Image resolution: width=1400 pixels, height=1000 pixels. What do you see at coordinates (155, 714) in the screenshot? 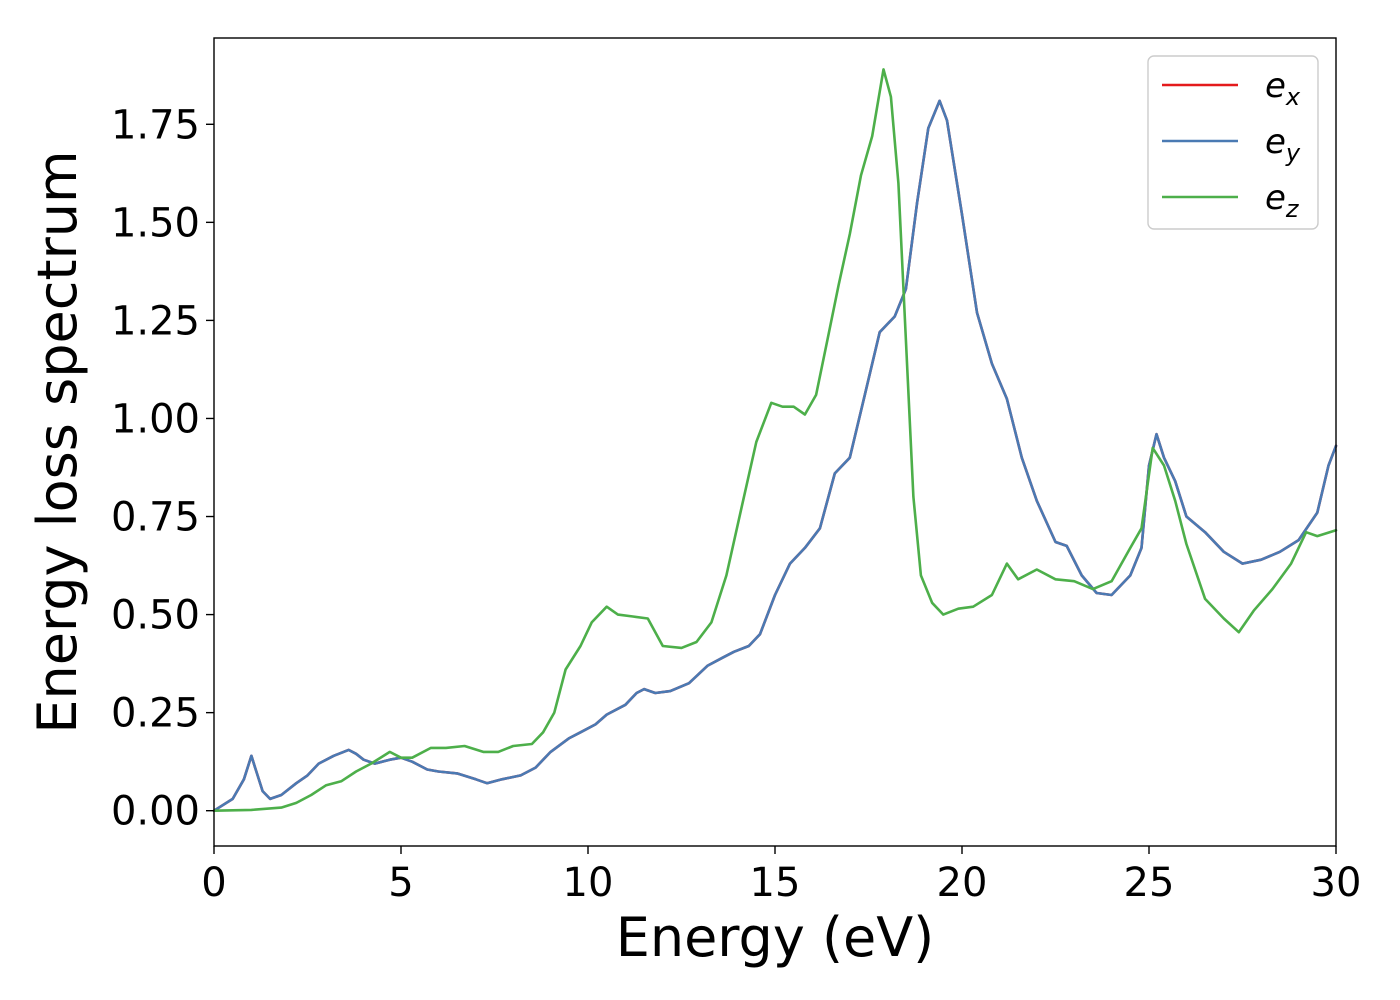
I see `y-tick-label: 0.25` at bounding box center [155, 714].